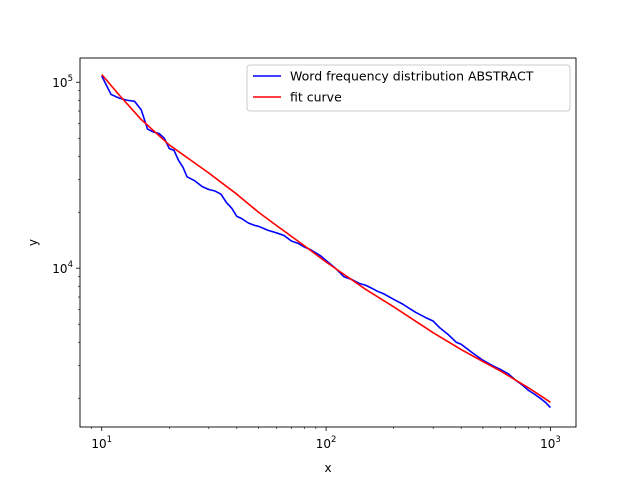 This screenshot has height=480, width=640. Describe the element at coordinates (316, 97) in the screenshot. I see `legend-label-2: fit curve` at that location.